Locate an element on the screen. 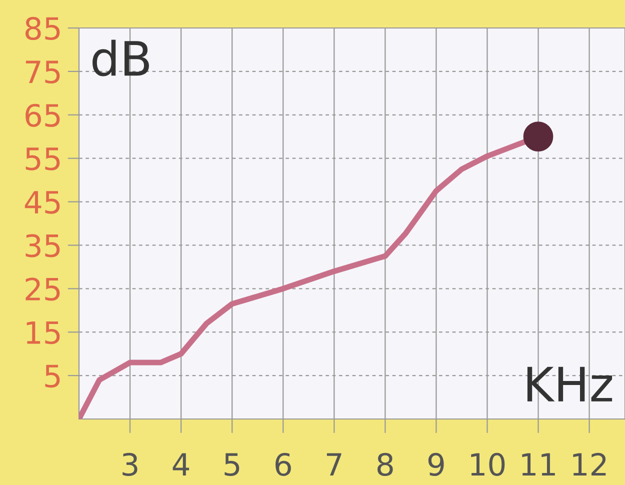  y-tick-label: 25 is located at coordinates (43, 289).